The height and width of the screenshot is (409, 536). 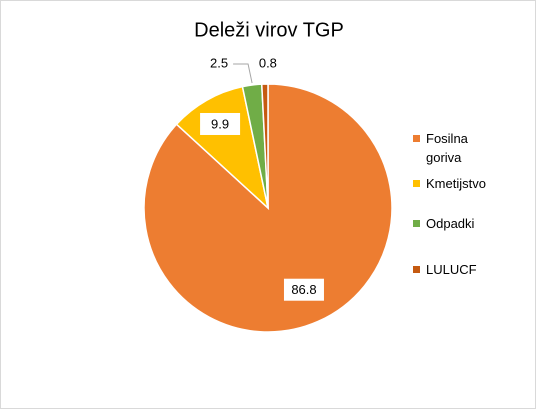 What do you see at coordinates (219, 62) in the screenshot?
I see `data-label: 2.5` at bounding box center [219, 62].